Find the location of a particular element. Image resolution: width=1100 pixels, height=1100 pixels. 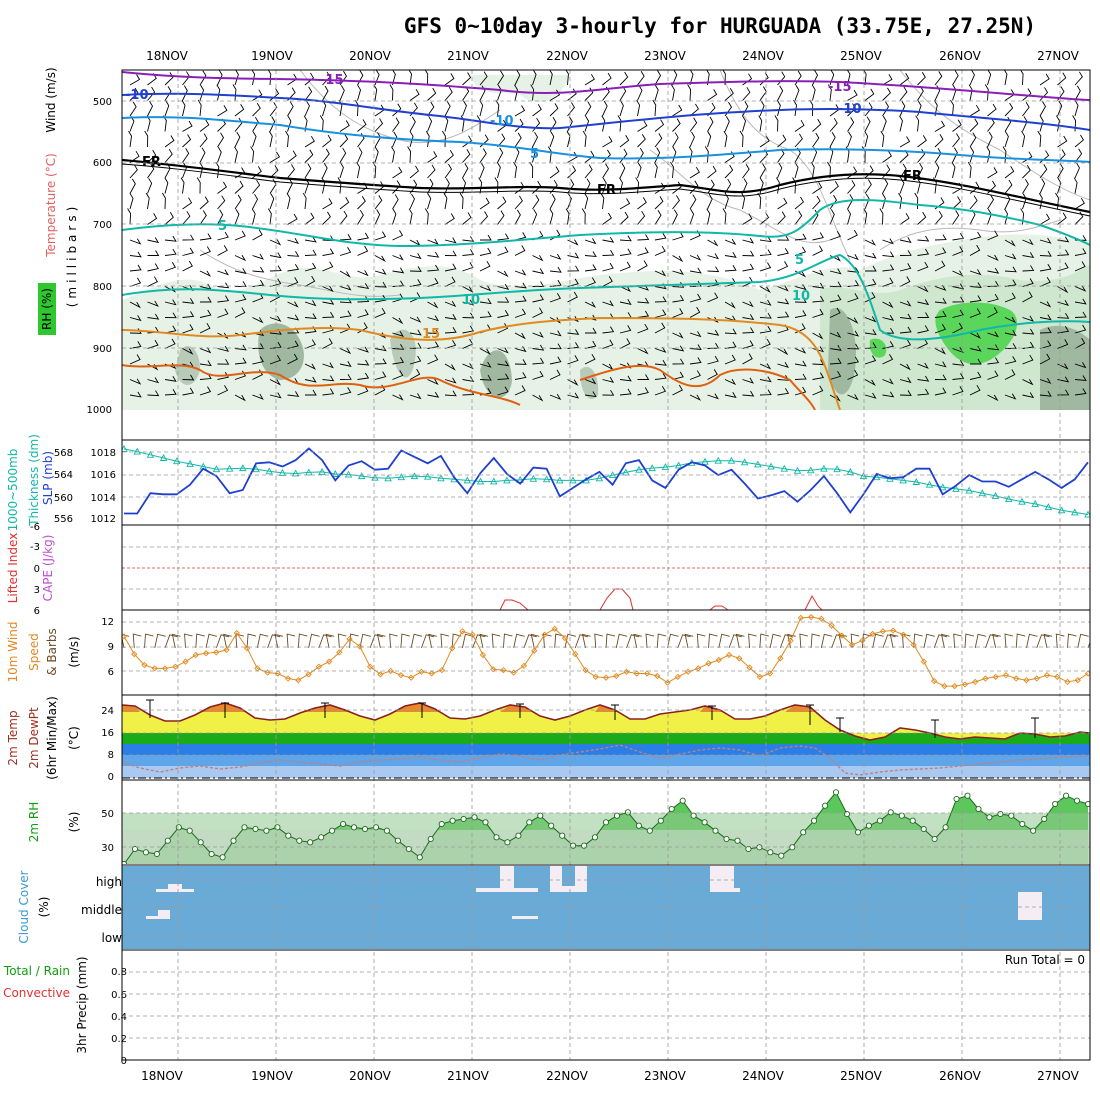

contour-label: 10 is located at coordinates (801, 296).